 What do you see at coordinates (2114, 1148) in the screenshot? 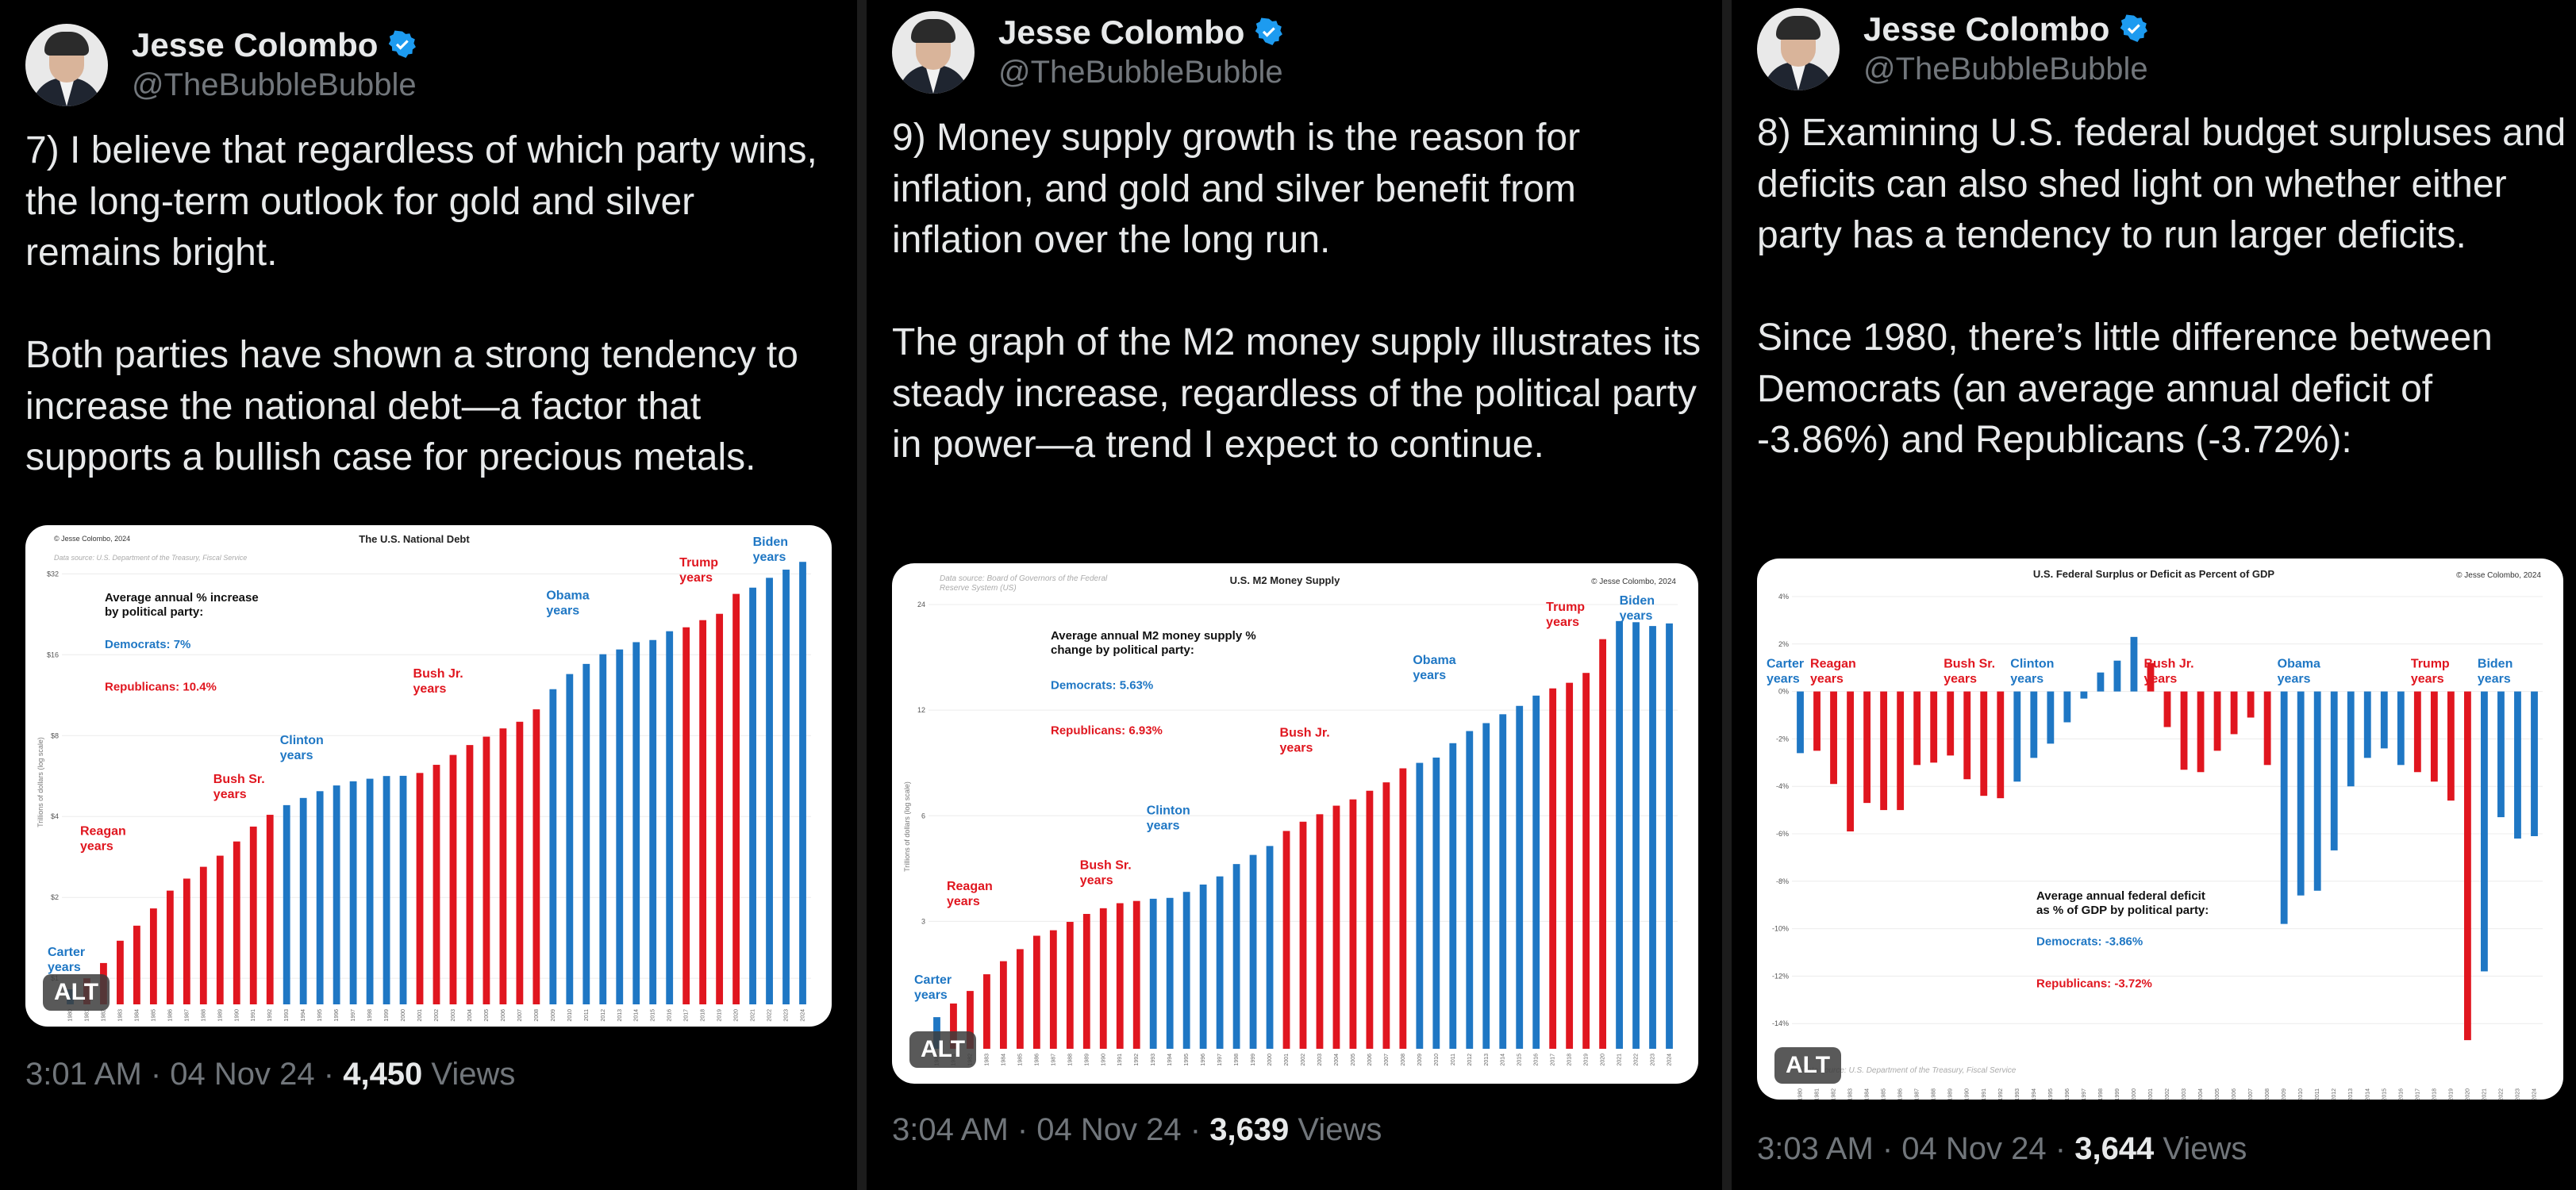
I see `views-count: 3,644` at bounding box center [2114, 1148].